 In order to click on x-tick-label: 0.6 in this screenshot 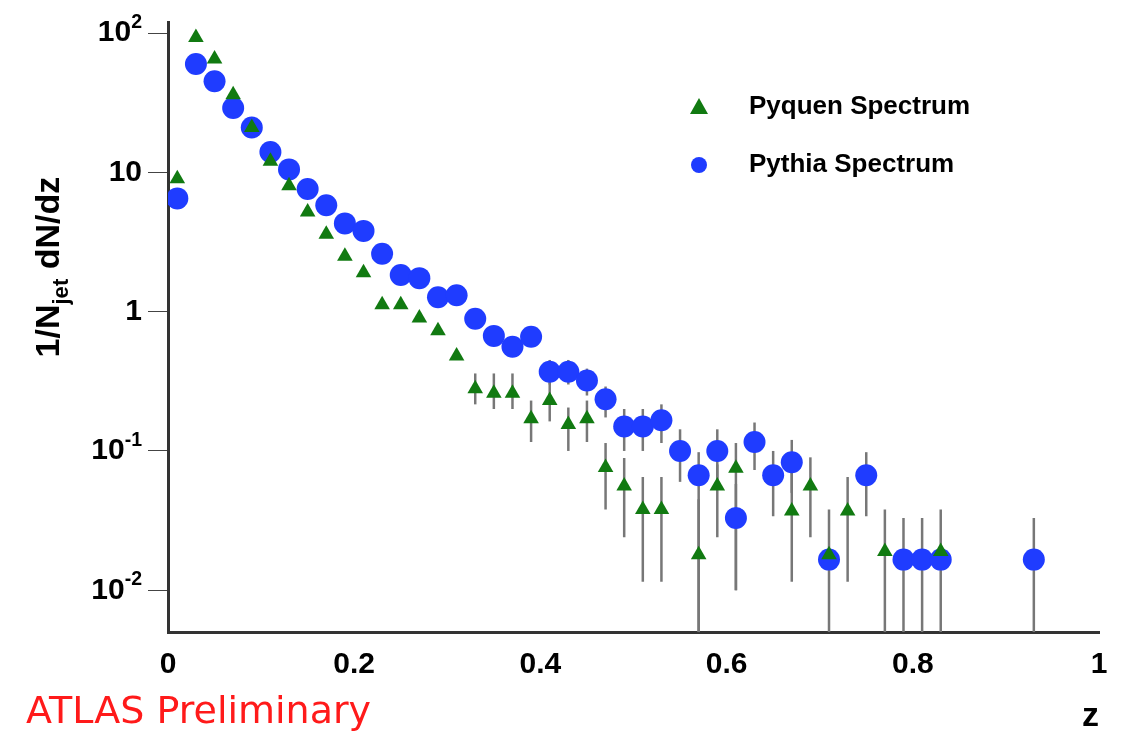, I will do `click(726, 663)`.